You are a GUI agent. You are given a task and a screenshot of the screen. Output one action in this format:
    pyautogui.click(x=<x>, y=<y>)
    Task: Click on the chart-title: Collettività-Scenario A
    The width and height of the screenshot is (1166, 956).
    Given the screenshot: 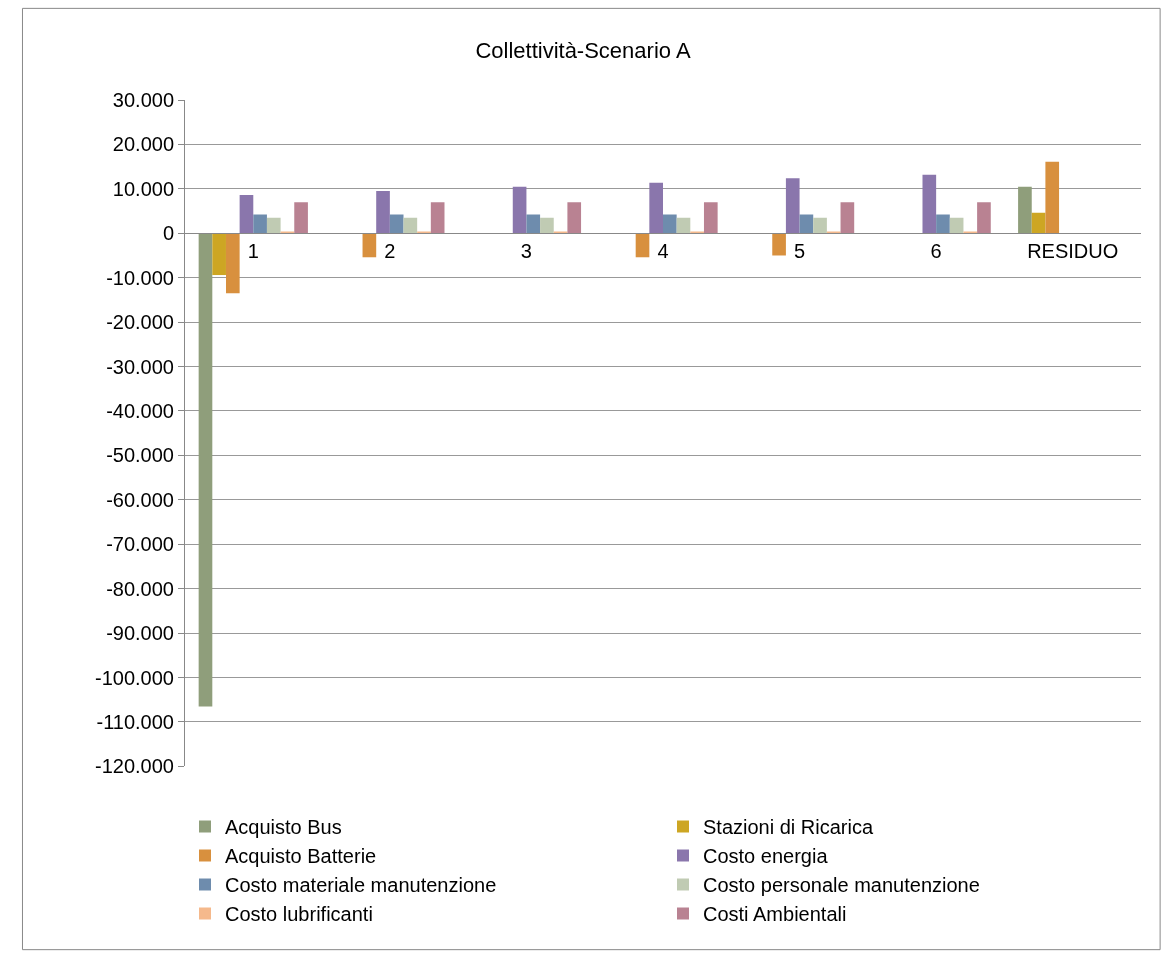 What is the action you would take?
    pyautogui.click(x=583, y=51)
    